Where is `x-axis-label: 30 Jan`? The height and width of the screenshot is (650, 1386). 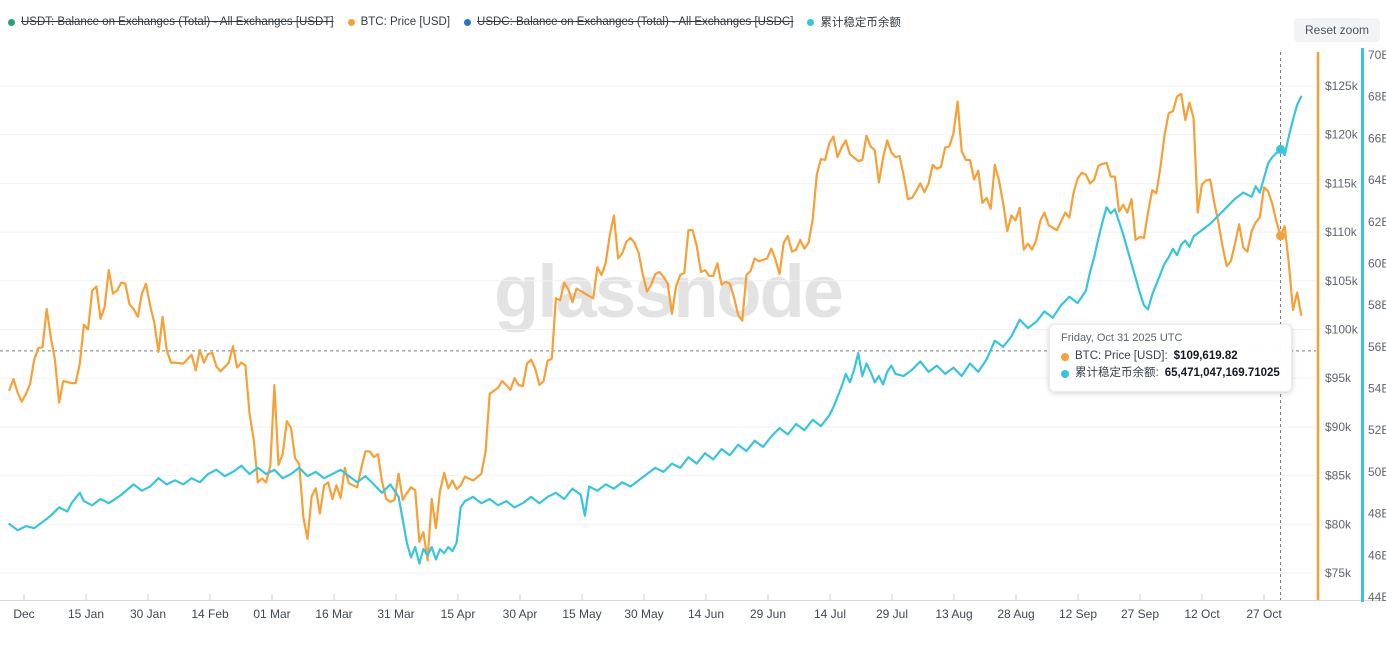
x-axis-label: 30 Jan is located at coordinates (148, 614).